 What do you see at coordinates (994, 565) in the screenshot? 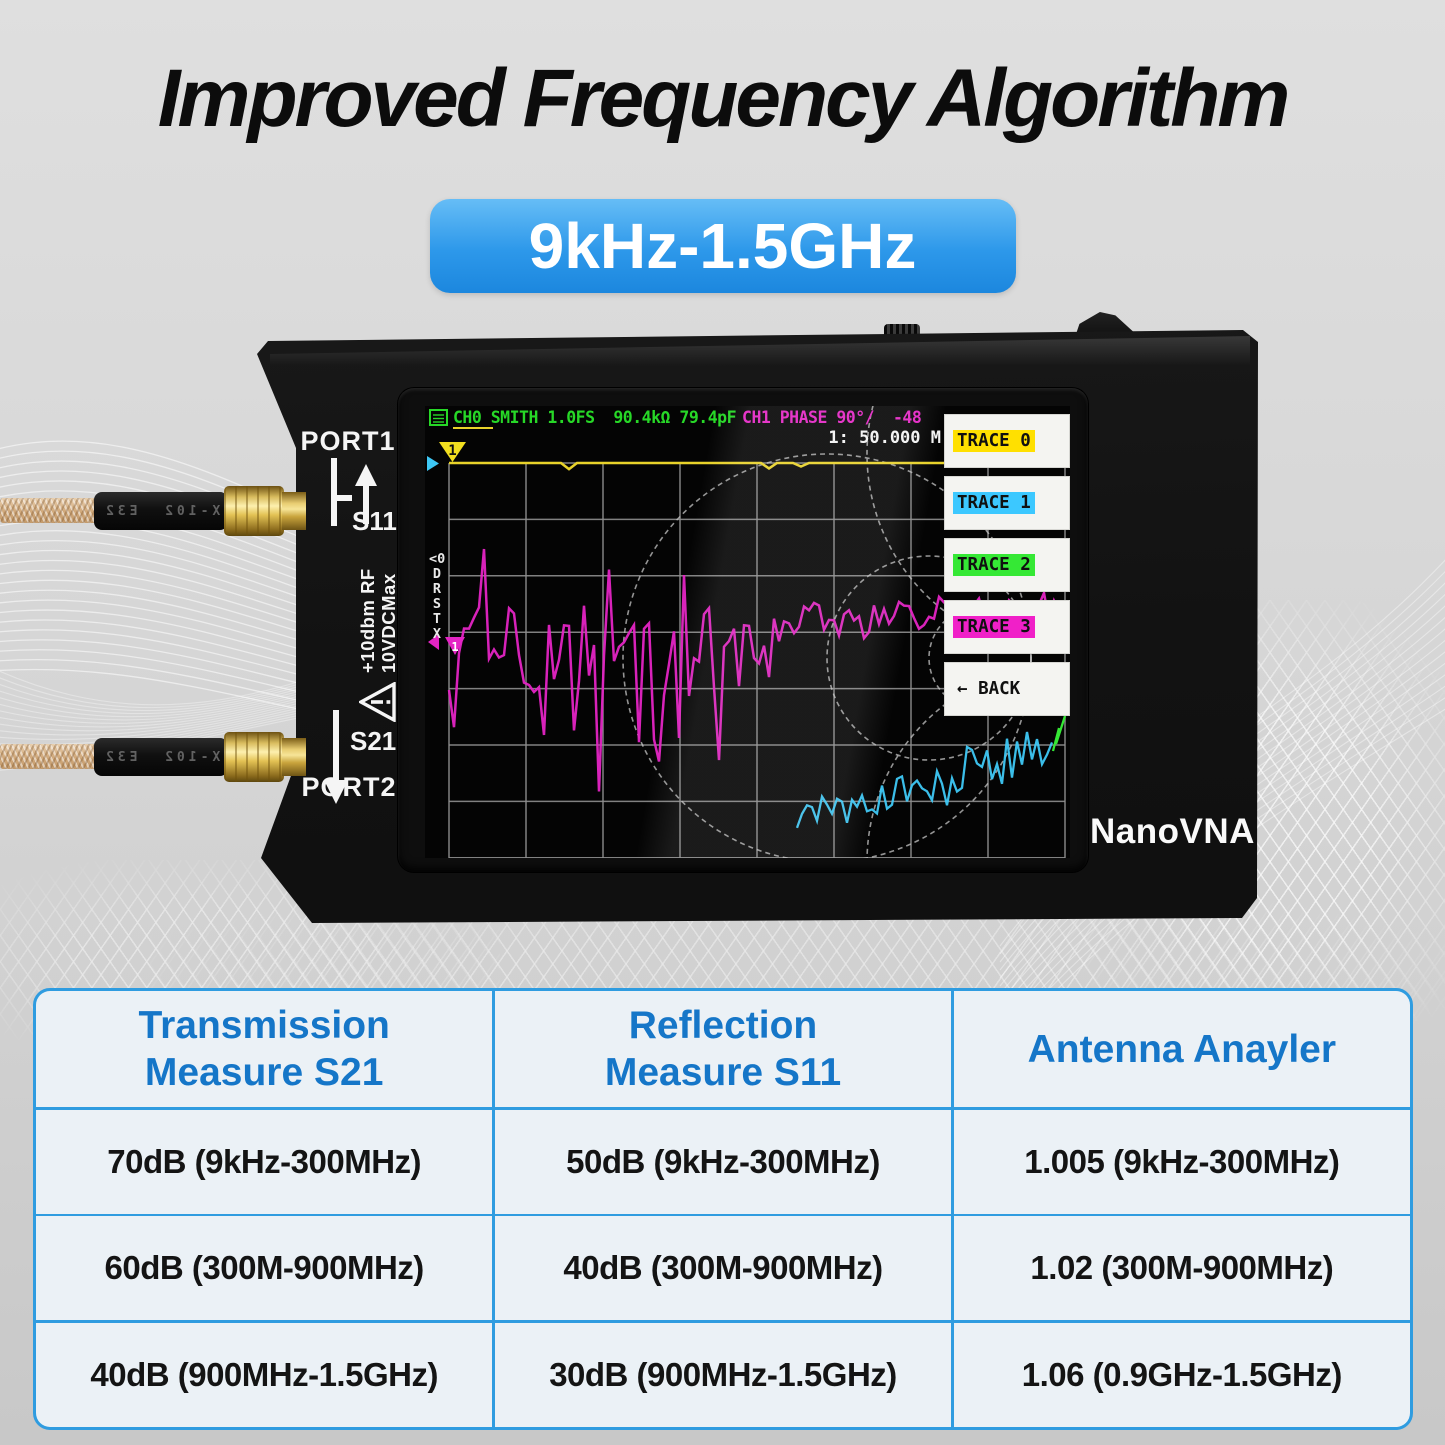
I see `trace-2-label: TRACE 2` at bounding box center [994, 565].